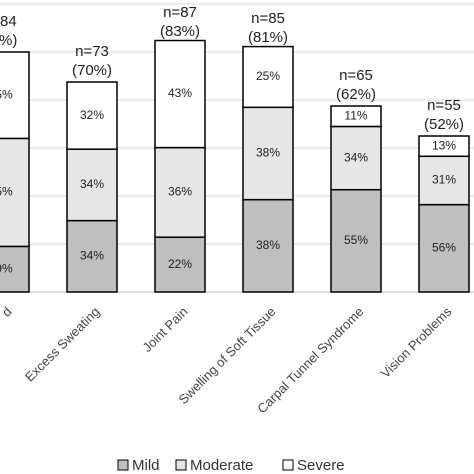 The image size is (474, 474). Describe the element at coordinates (356, 75) in the screenshot. I see `count-label: n=65` at that location.